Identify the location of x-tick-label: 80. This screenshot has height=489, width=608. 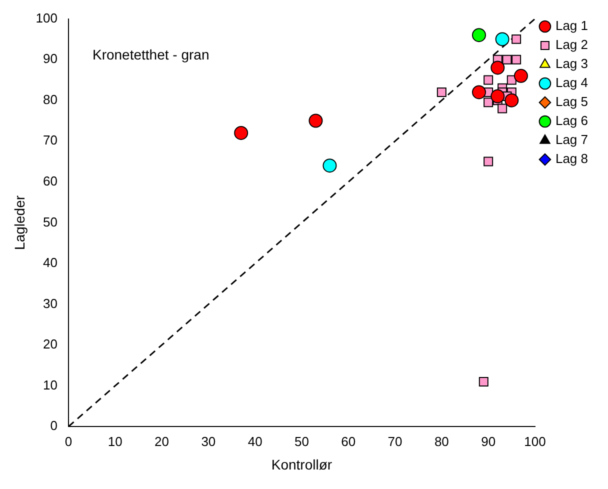
(441, 441).